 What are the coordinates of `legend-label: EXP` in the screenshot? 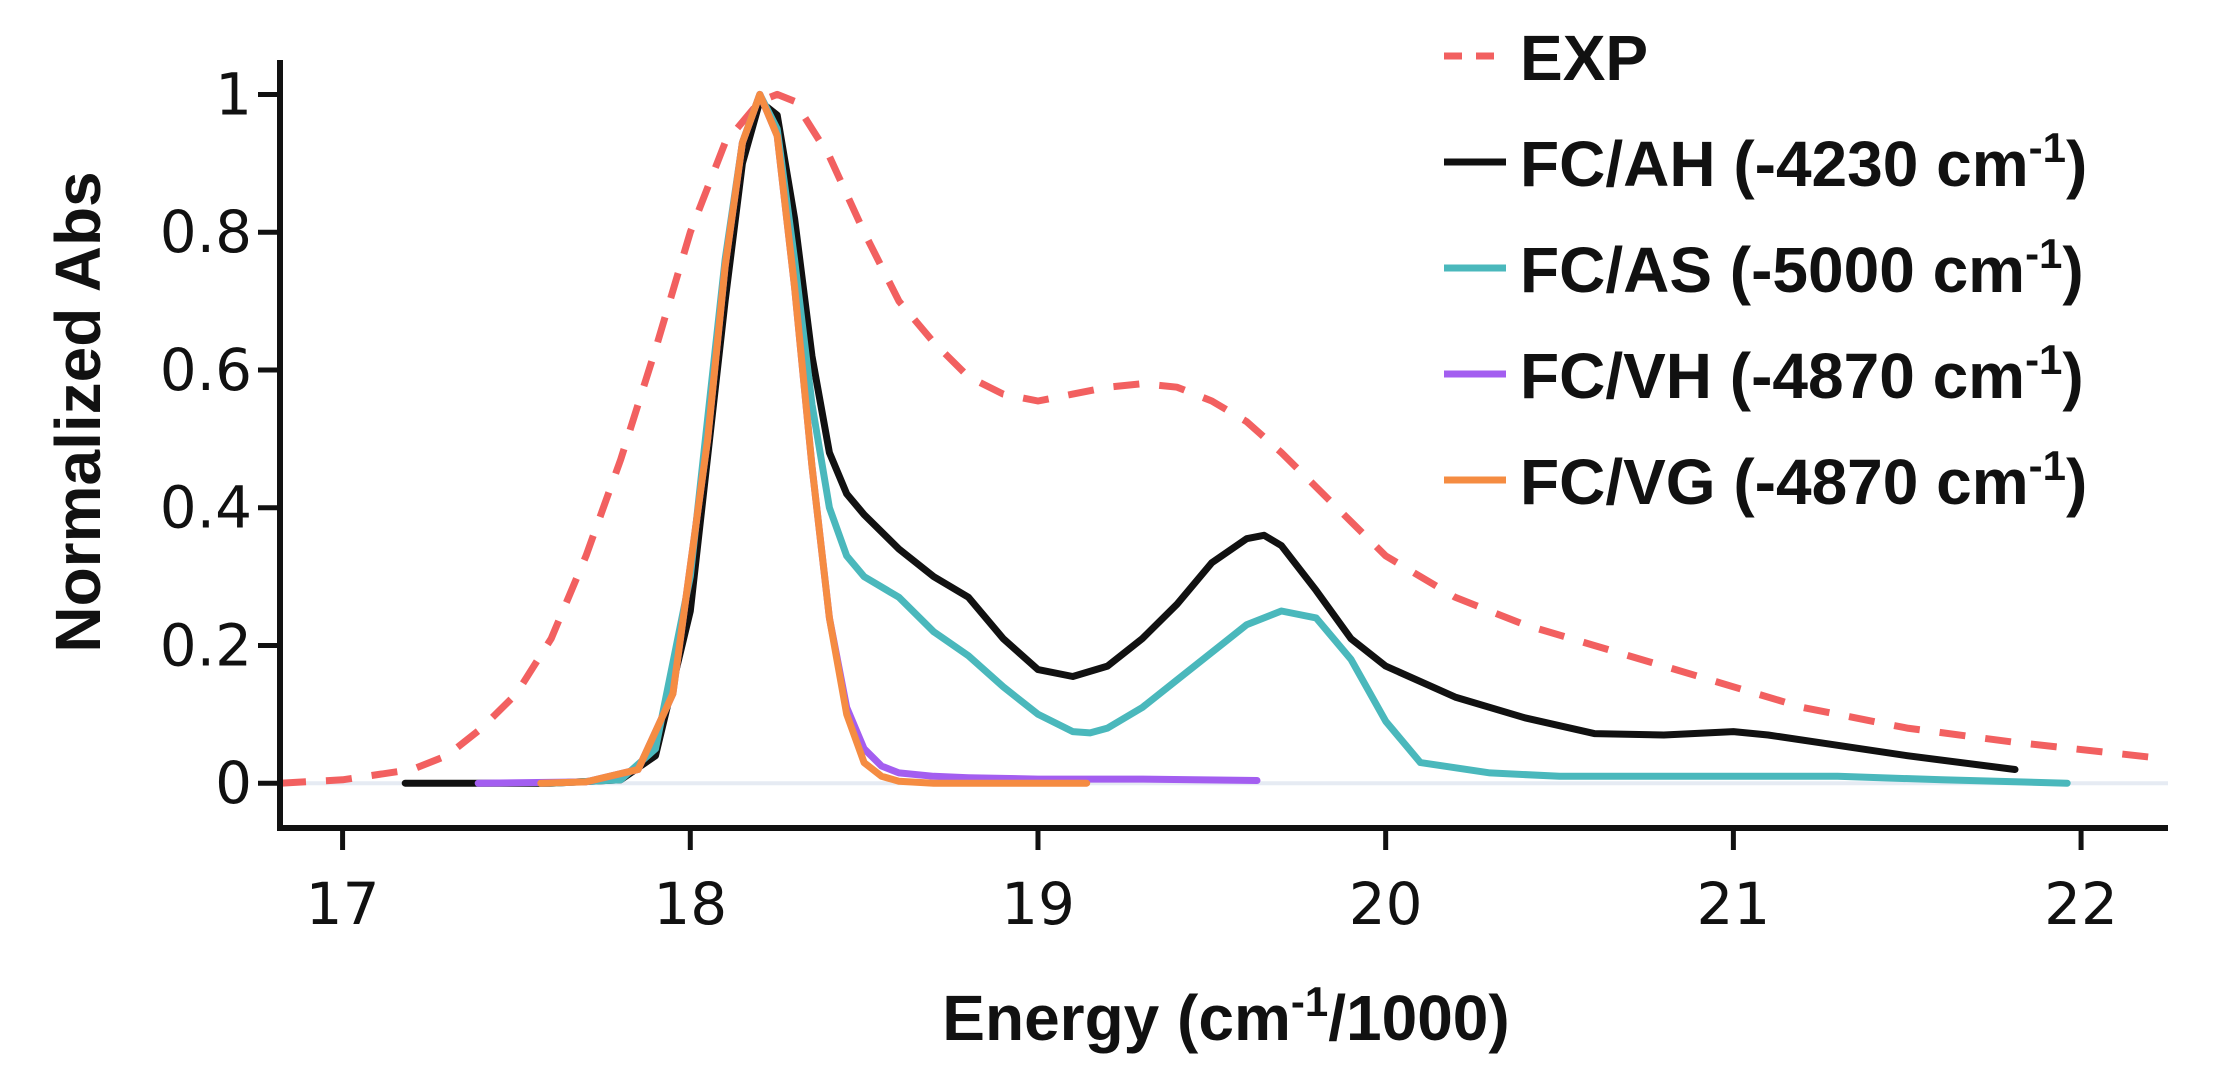 It's located at (1584, 58).